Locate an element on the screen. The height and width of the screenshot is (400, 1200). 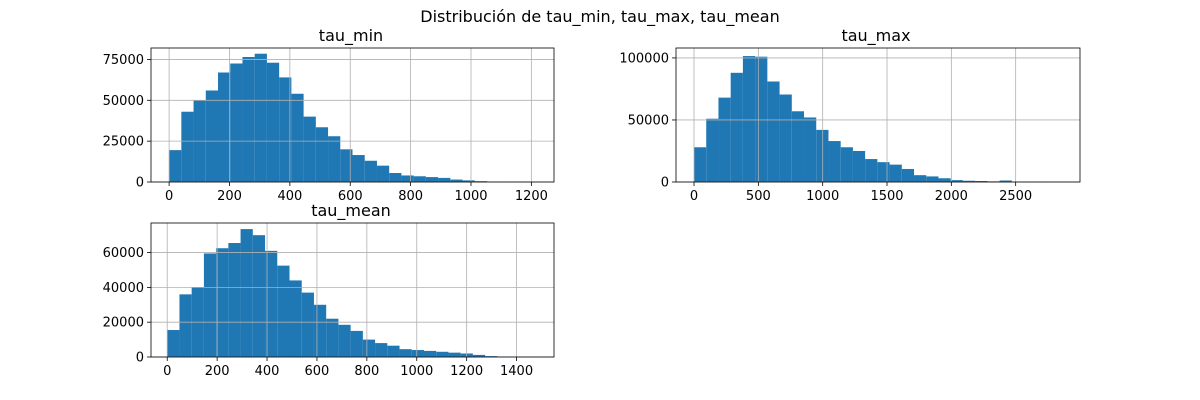
y-tick-label: 60000 is located at coordinates (123, 253).